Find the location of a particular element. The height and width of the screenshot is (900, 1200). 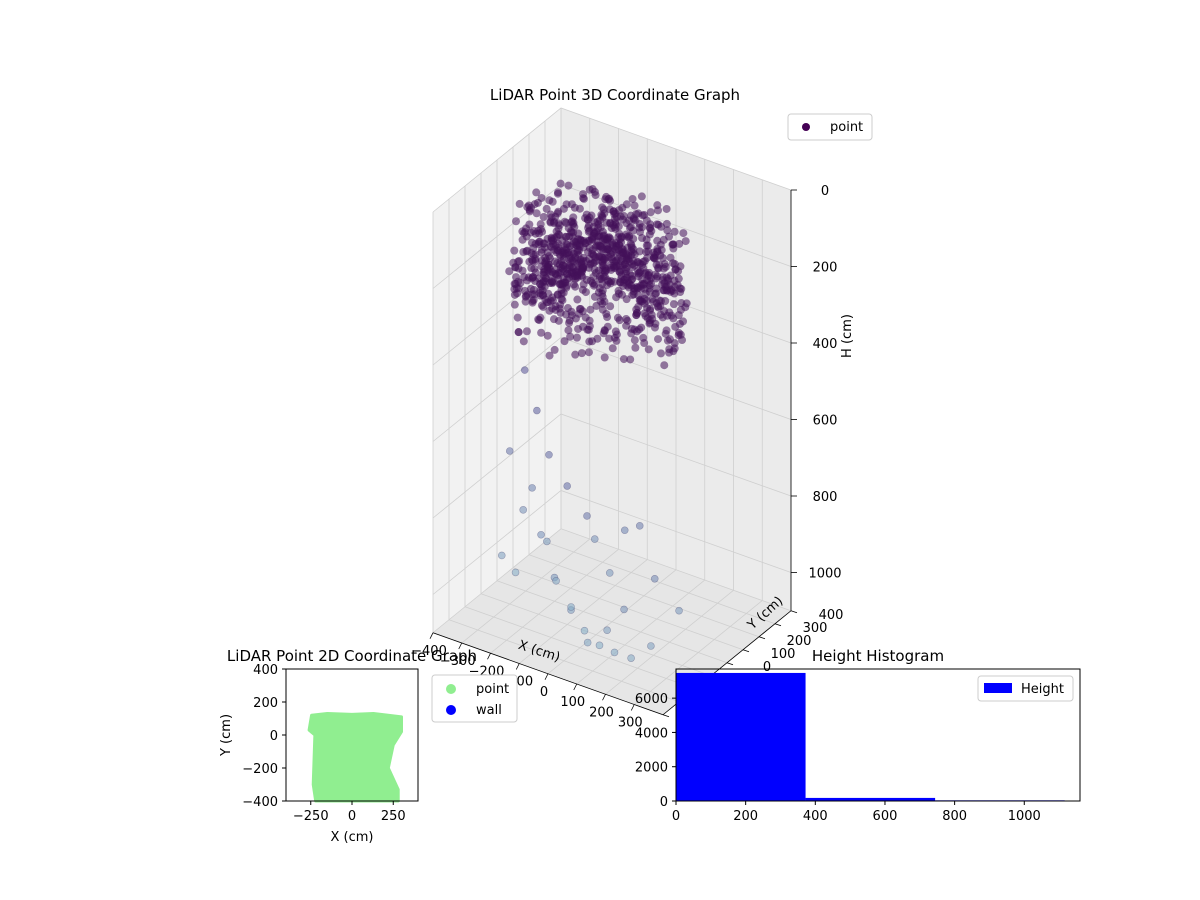

legend-box is located at coordinates (830, 127).